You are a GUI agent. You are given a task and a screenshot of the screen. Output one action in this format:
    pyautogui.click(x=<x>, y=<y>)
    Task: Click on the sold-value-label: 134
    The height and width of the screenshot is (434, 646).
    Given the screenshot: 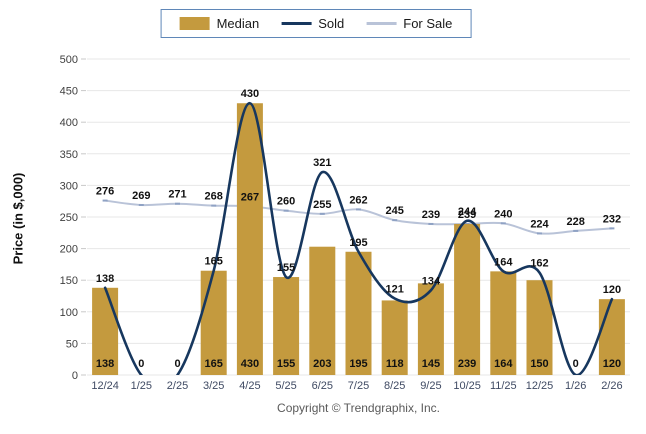 What is the action you would take?
    pyautogui.click(x=431, y=281)
    